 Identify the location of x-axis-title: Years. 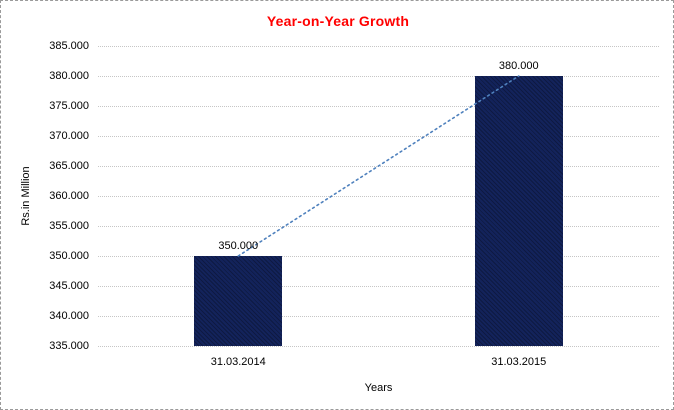
(378, 388).